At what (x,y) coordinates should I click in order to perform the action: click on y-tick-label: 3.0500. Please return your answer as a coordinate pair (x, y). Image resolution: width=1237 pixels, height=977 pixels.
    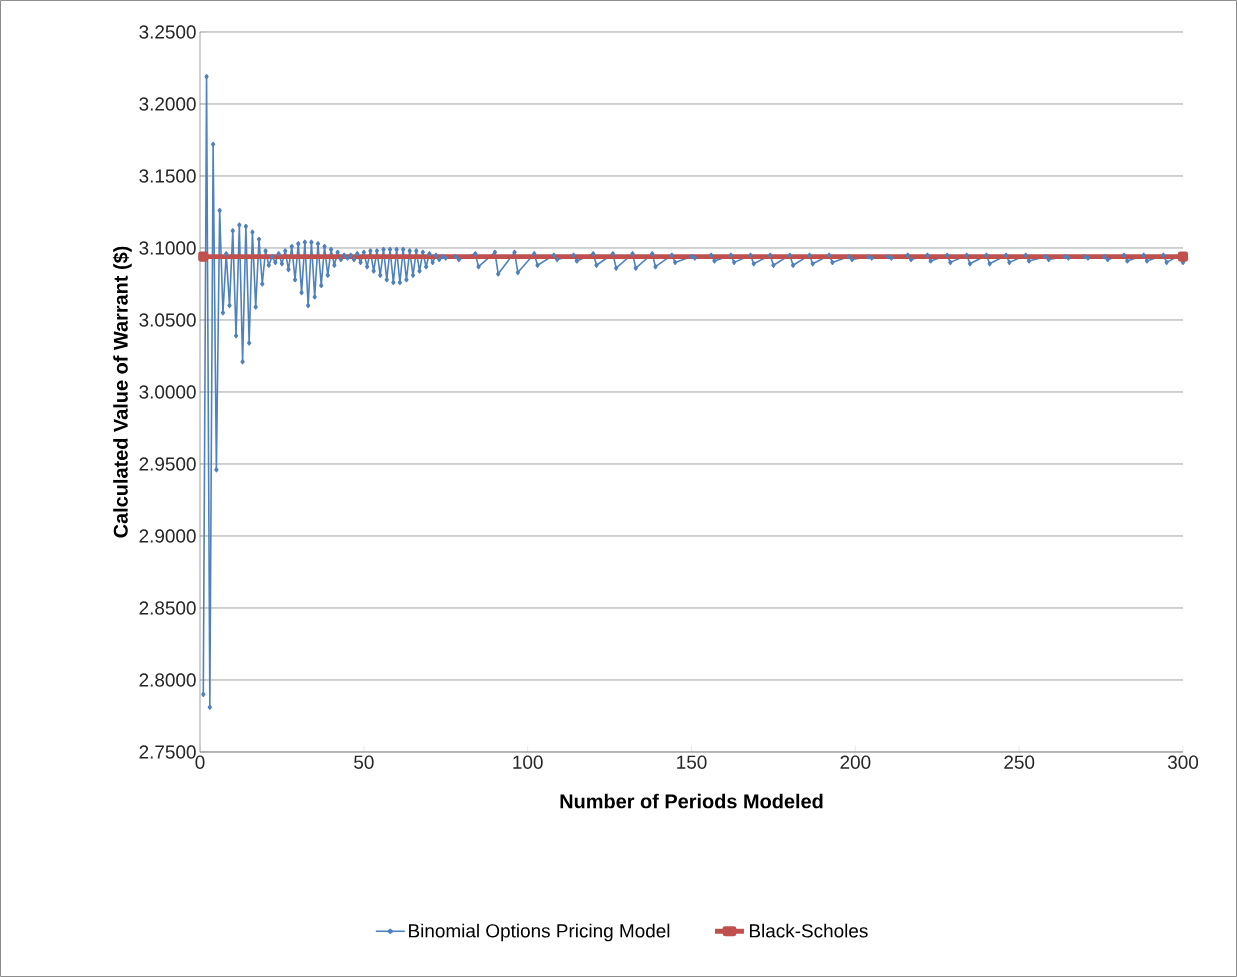
    Looking at the image, I should click on (167, 320).